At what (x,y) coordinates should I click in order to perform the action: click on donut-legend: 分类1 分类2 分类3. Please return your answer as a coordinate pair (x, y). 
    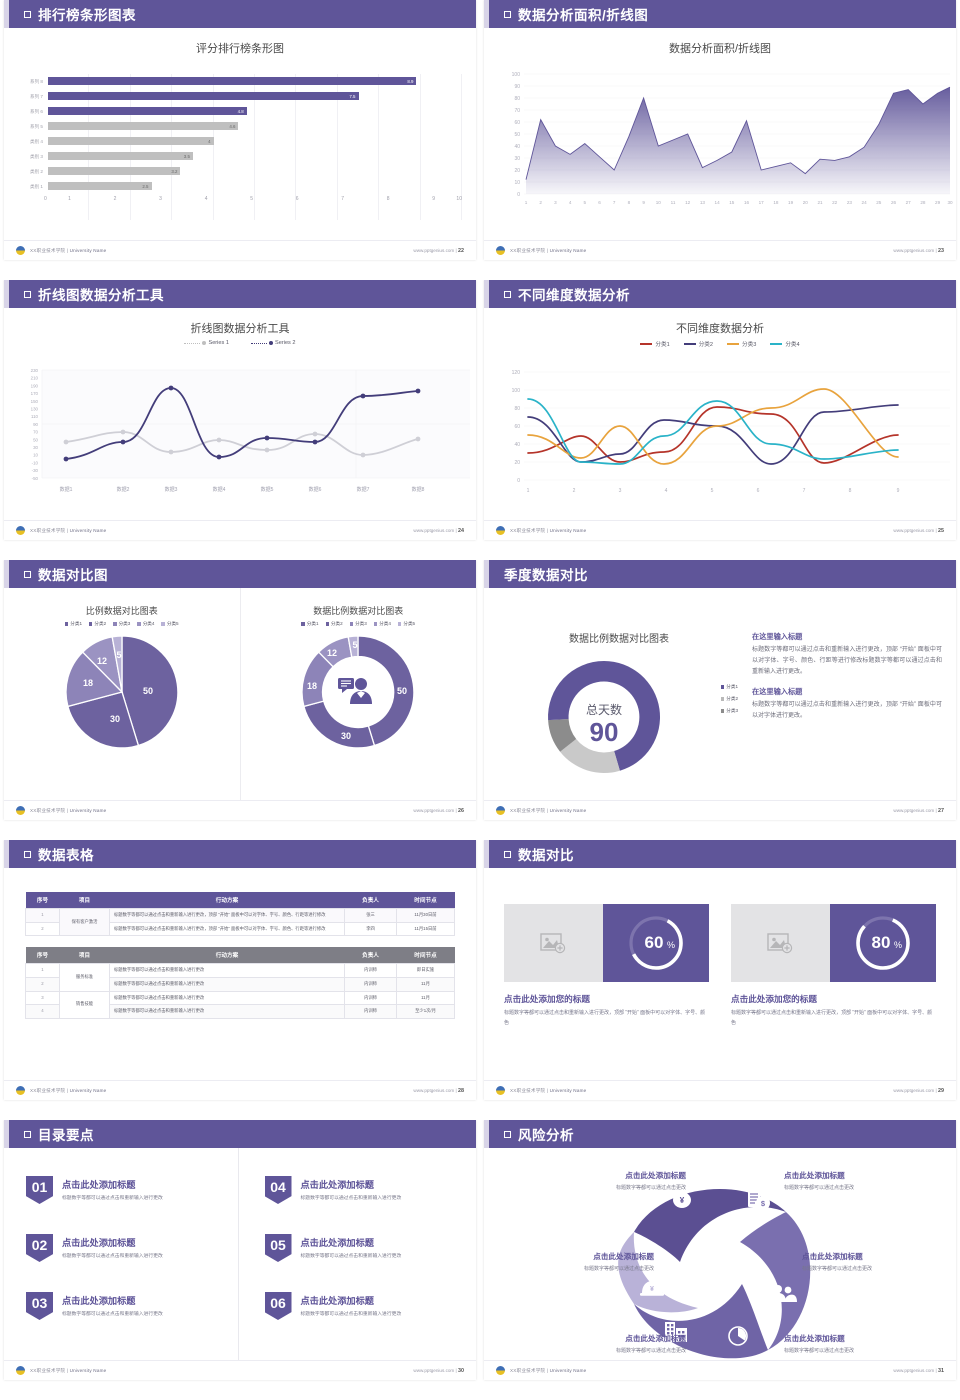
    Looking at the image, I should click on (729, 702).